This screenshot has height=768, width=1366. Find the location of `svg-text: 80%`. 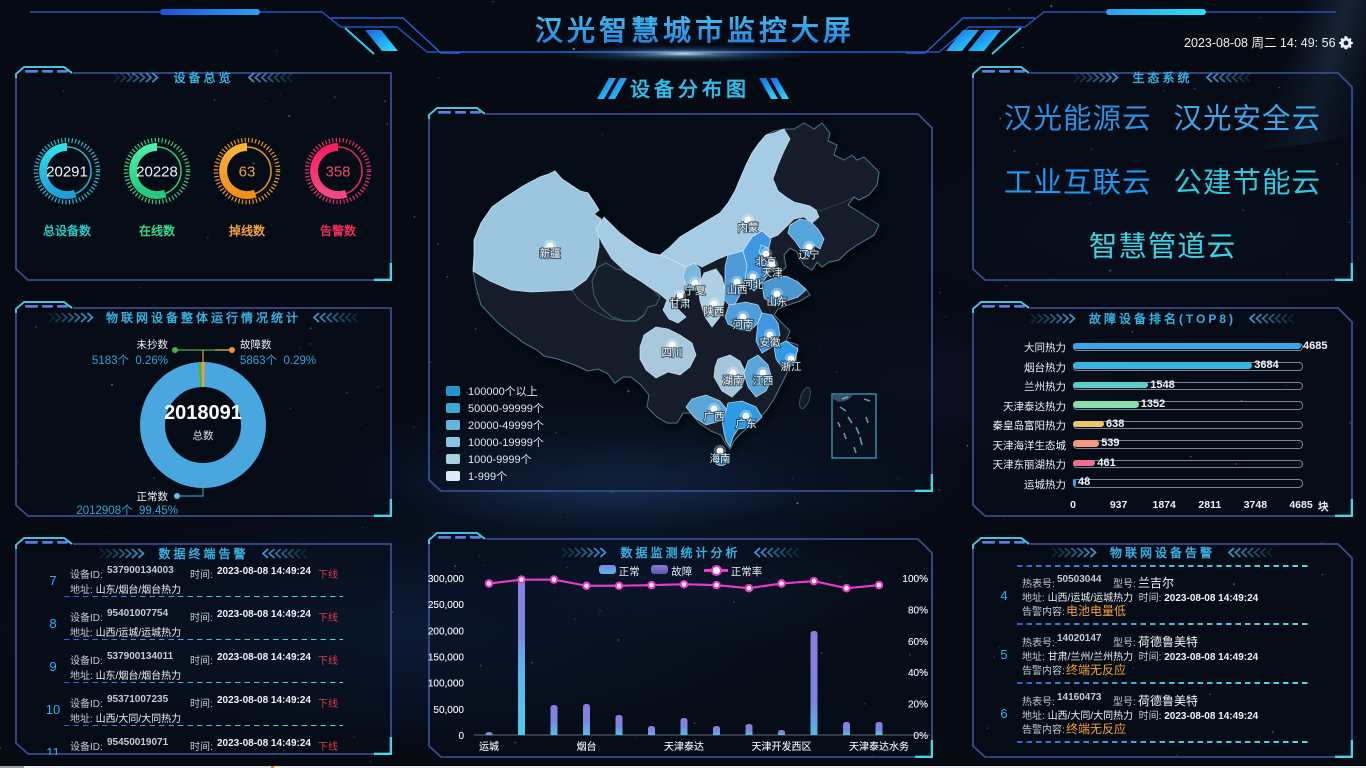

svg-text: 80% is located at coordinates (918, 610).